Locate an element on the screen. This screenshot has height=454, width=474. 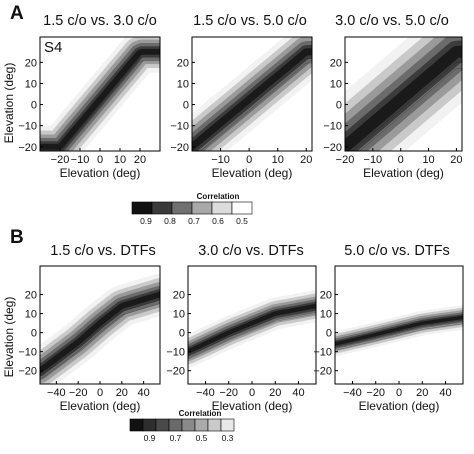
panel-b-ylabel: Elevation (deg) is located at coordinates (9, 337).